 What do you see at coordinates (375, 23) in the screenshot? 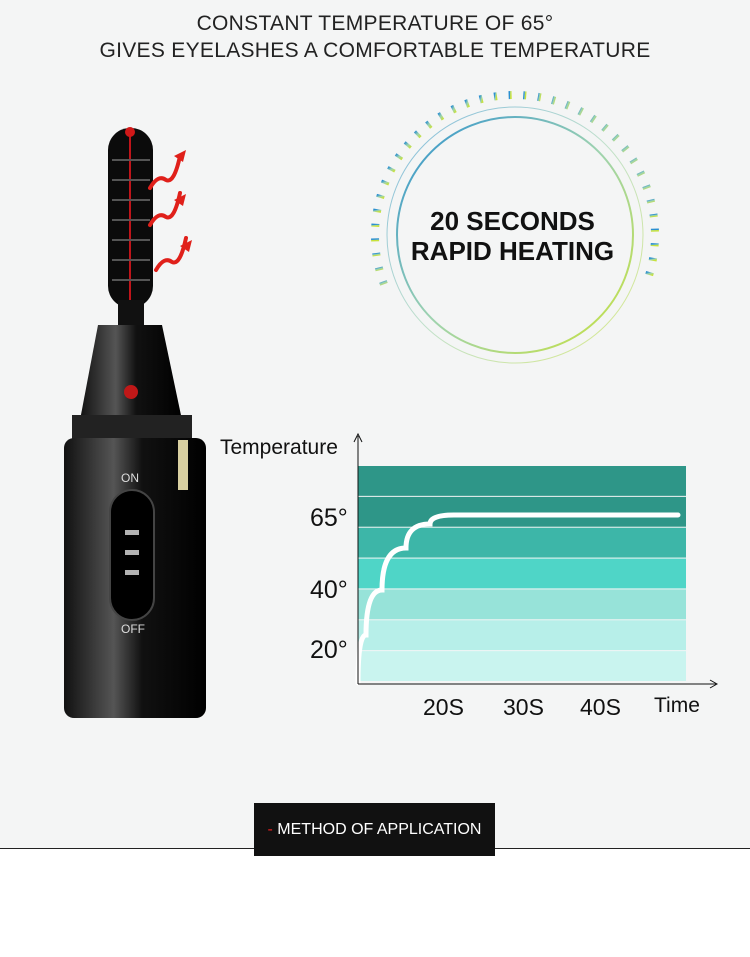
I see `headline-line-1: CONSTANT TEMPERATURE OF 65°` at bounding box center [375, 23].